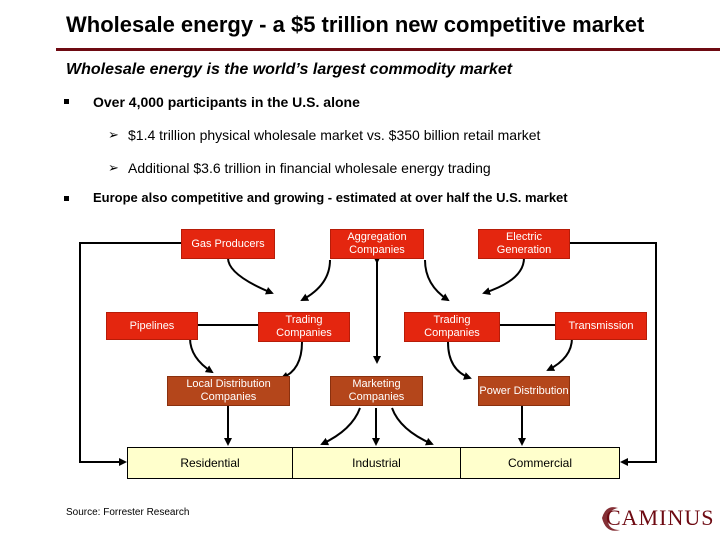 The height and width of the screenshot is (540, 720). I want to click on node-aggregation-companies: Aggregation Companies, so click(377, 244).